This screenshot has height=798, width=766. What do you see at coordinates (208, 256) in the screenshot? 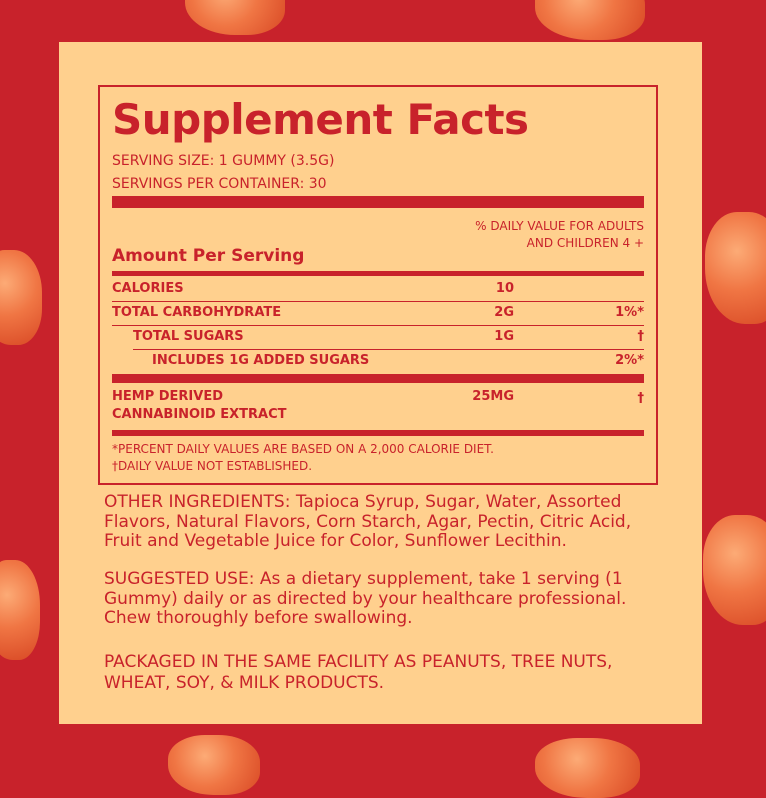
I see `amount-per-serving: Amount Per Serving` at bounding box center [208, 256].